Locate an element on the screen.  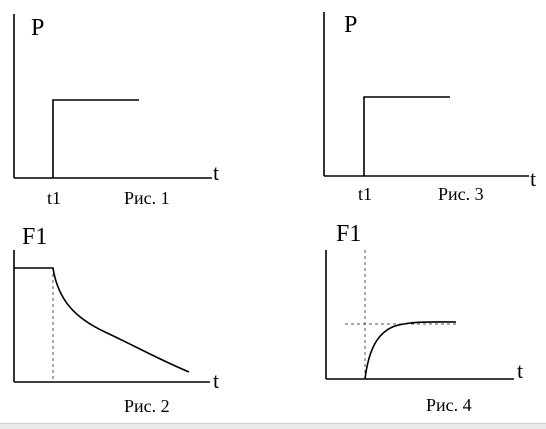
window-bottom-edge is located at coordinates (273, 426).